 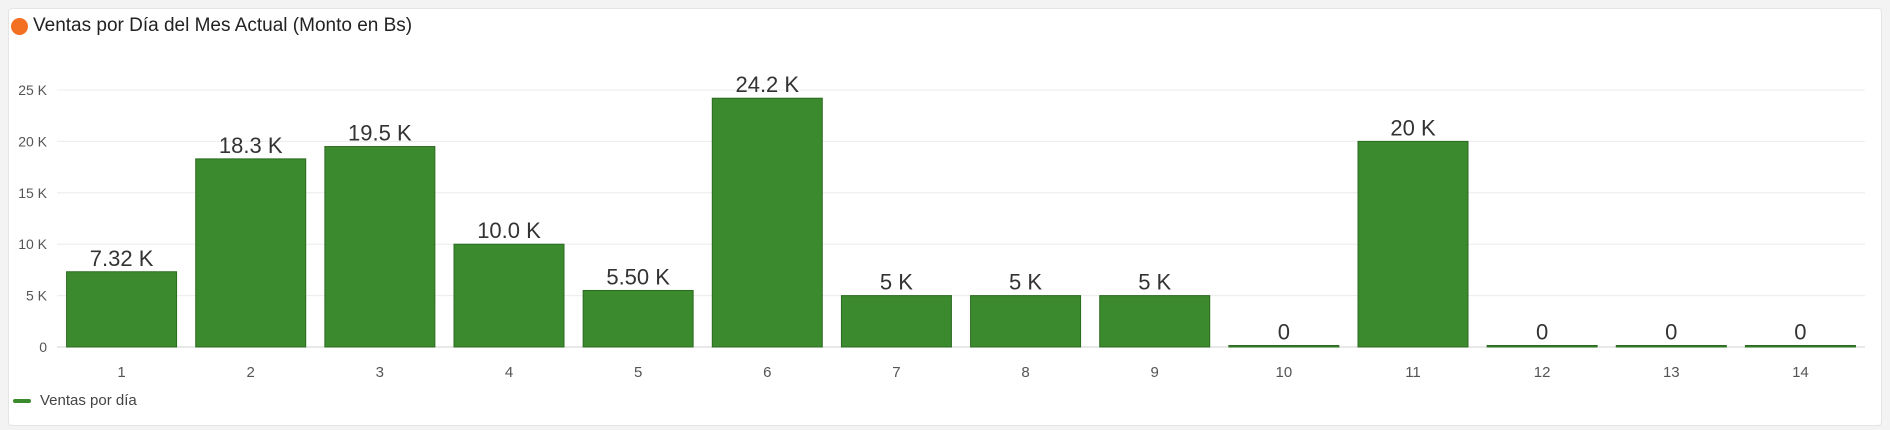 What do you see at coordinates (1542, 372) in the screenshot?
I see `x-tick-label: 12` at bounding box center [1542, 372].